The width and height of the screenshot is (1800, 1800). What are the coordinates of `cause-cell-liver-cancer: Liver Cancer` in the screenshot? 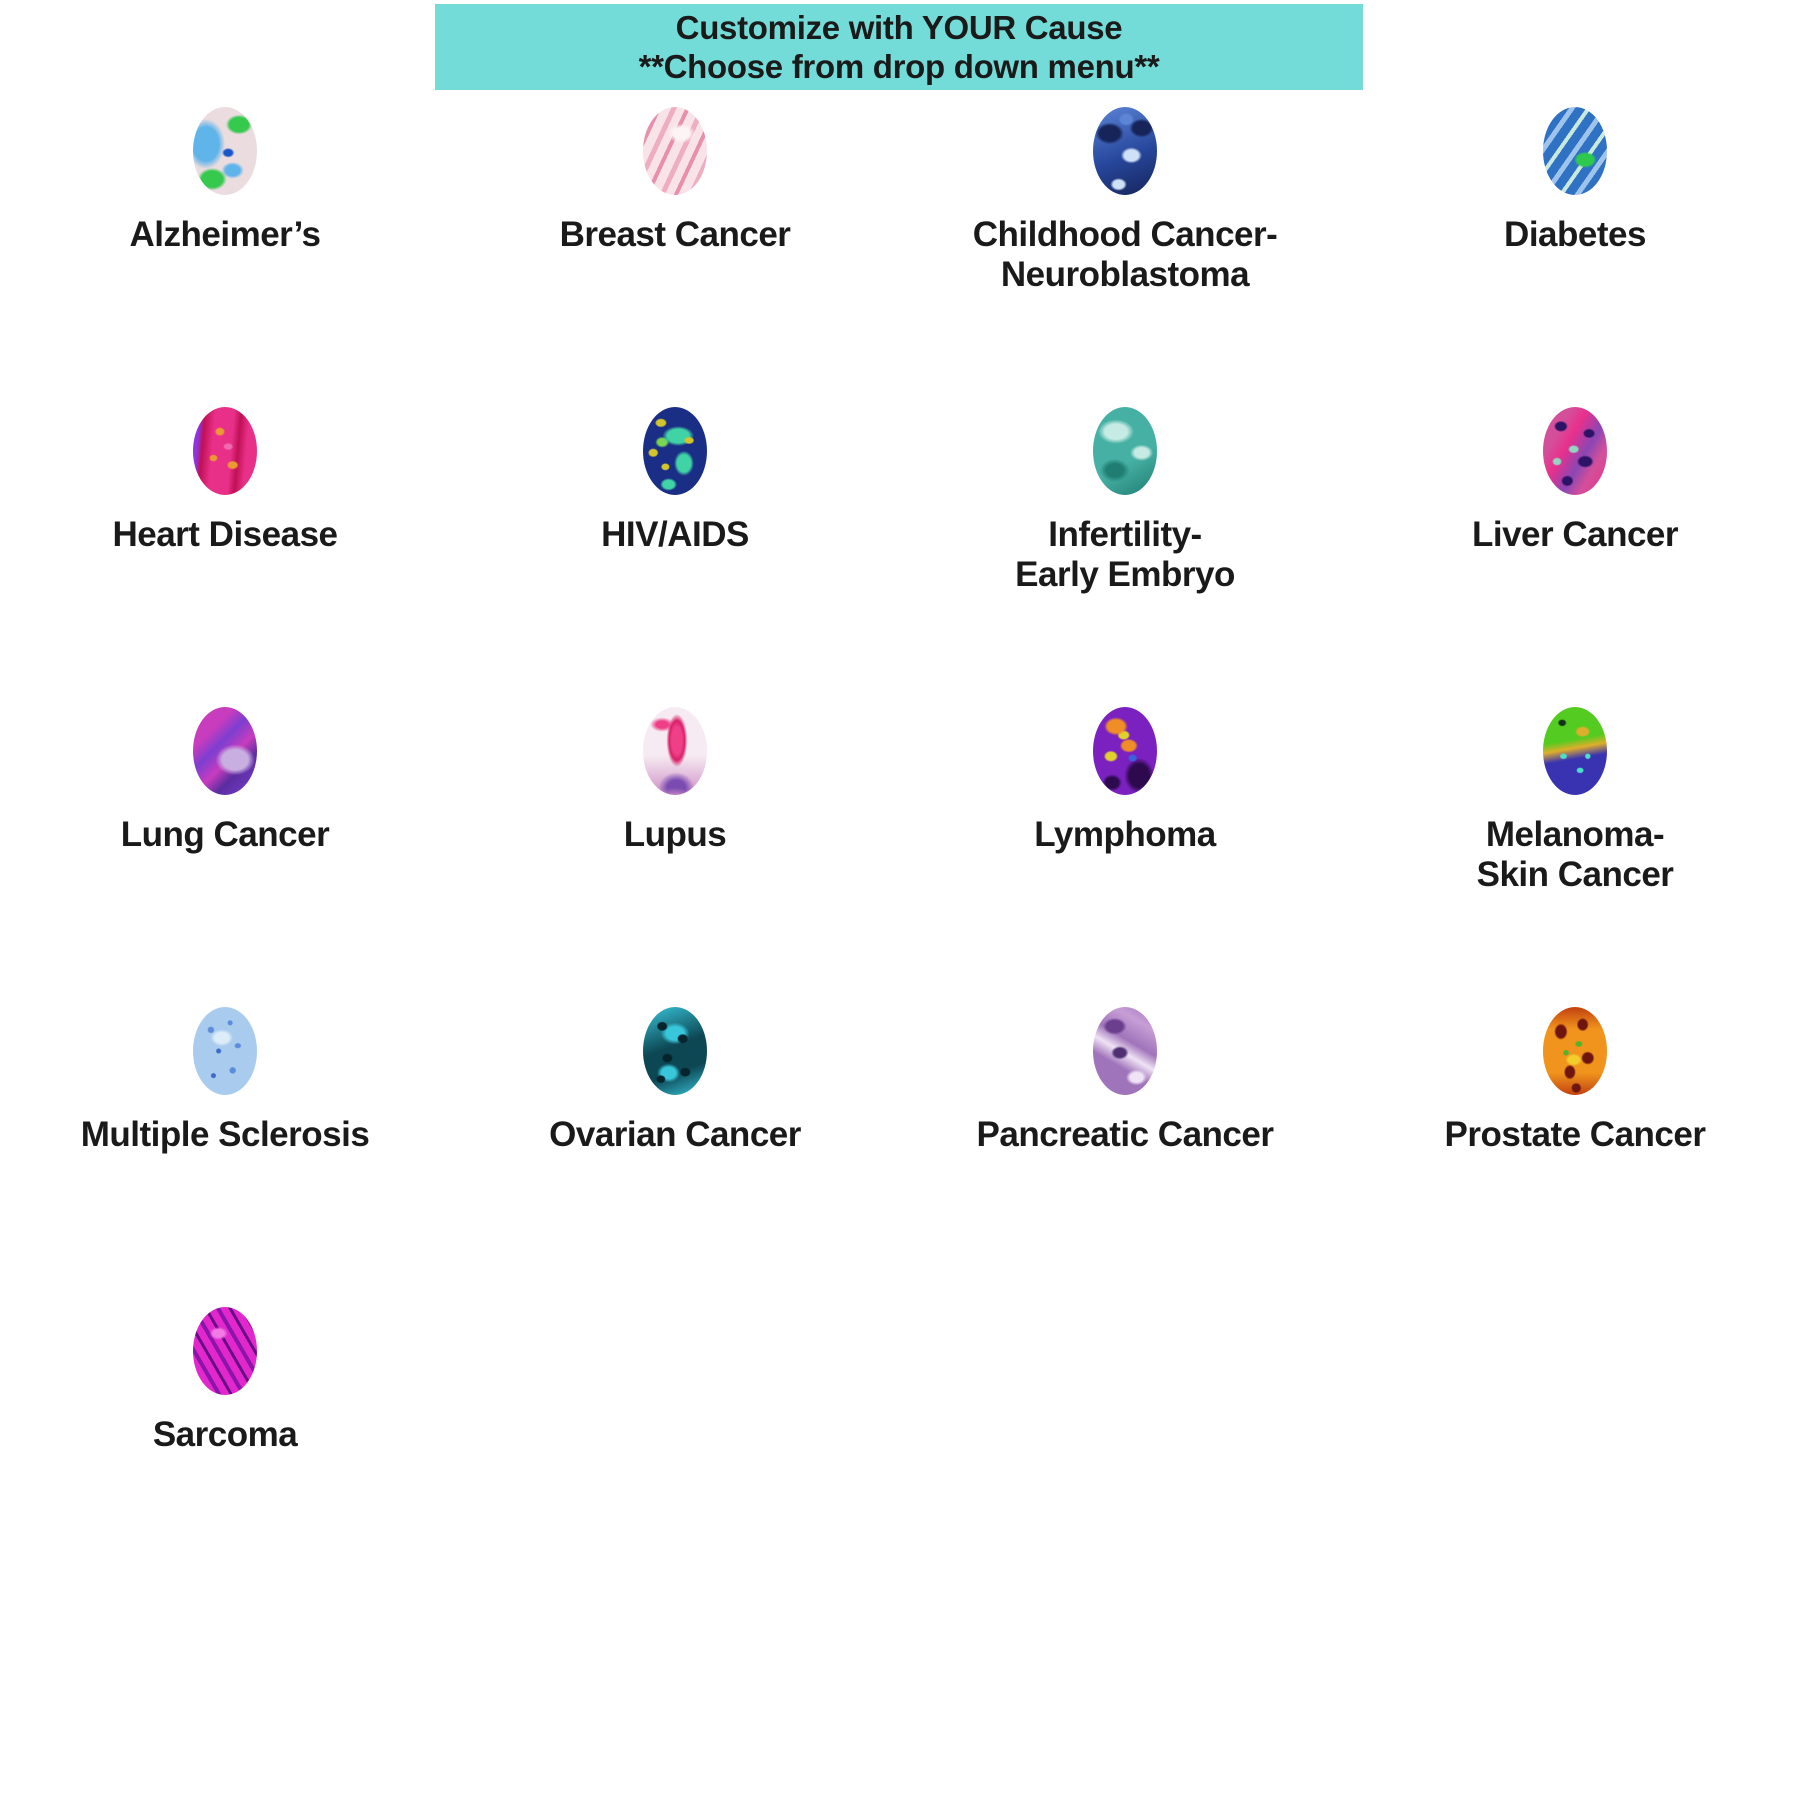 It's located at (1575, 545).